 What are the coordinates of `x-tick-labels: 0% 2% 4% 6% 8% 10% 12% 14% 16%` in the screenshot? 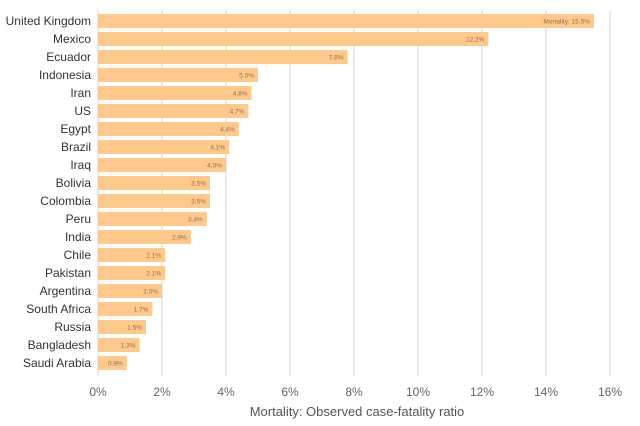 It's located at (355, 392).